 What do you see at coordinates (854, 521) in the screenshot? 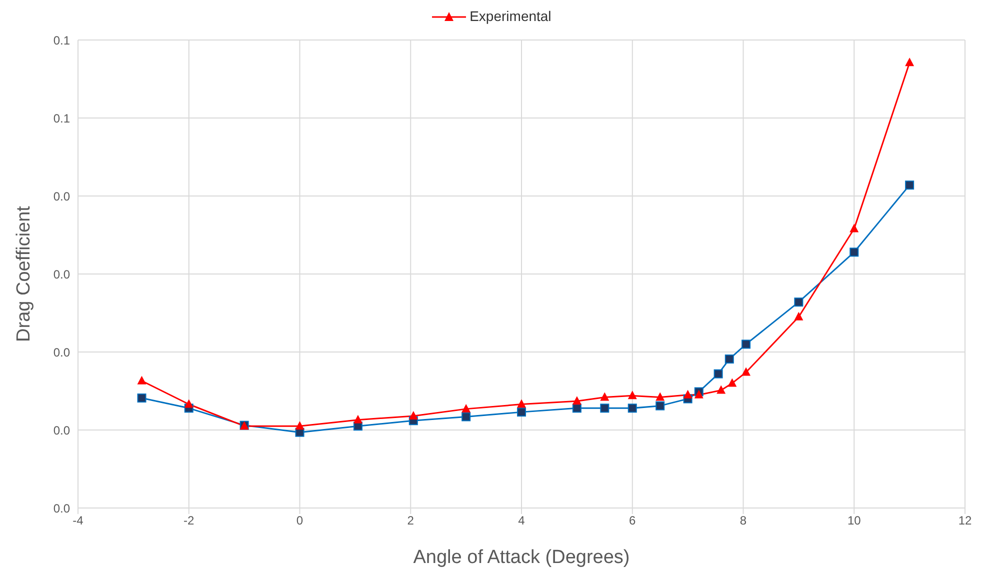
I see `x-tick-label: 10` at bounding box center [854, 521].